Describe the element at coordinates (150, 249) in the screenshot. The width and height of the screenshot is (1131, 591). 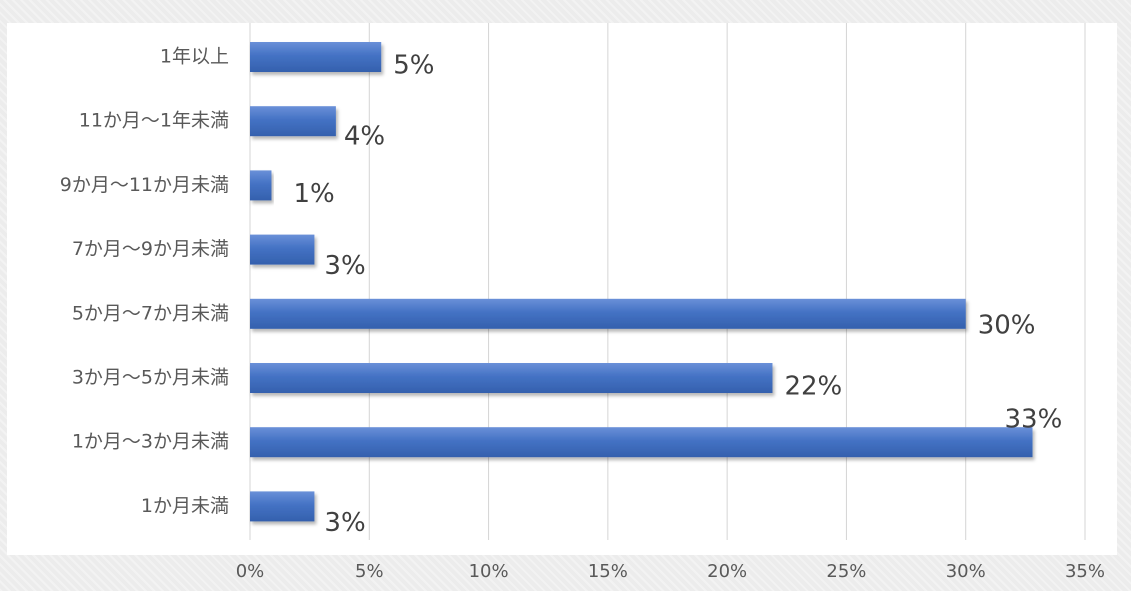
I see `category-label: 7か月〜9か月未満` at that location.